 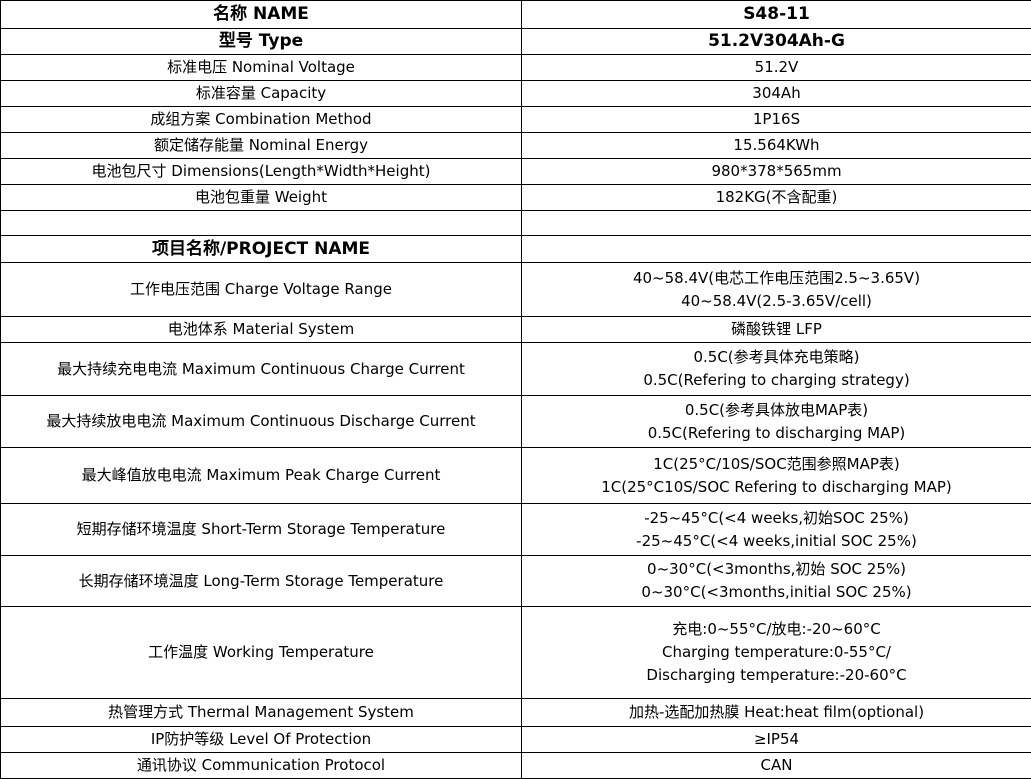 I want to click on spec-value-cell: 51.2V304Ah-G, so click(x=776, y=42).